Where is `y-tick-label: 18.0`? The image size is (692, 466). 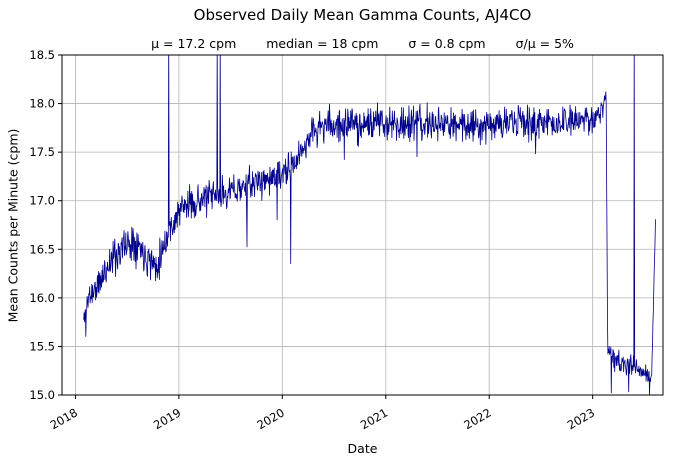
y-tick-label: 18.0 is located at coordinates (42, 104).